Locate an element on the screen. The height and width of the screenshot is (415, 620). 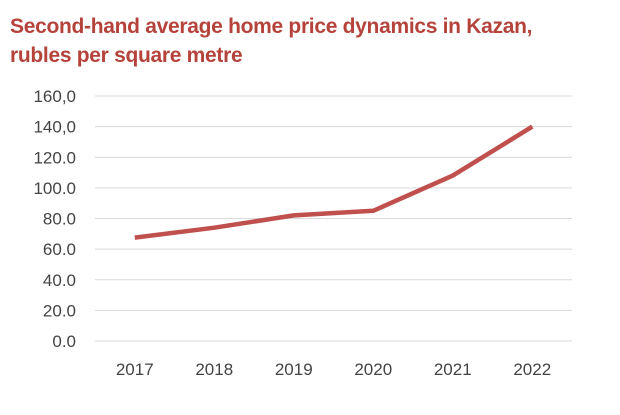
x-tick-label: 2019 is located at coordinates (294, 369).